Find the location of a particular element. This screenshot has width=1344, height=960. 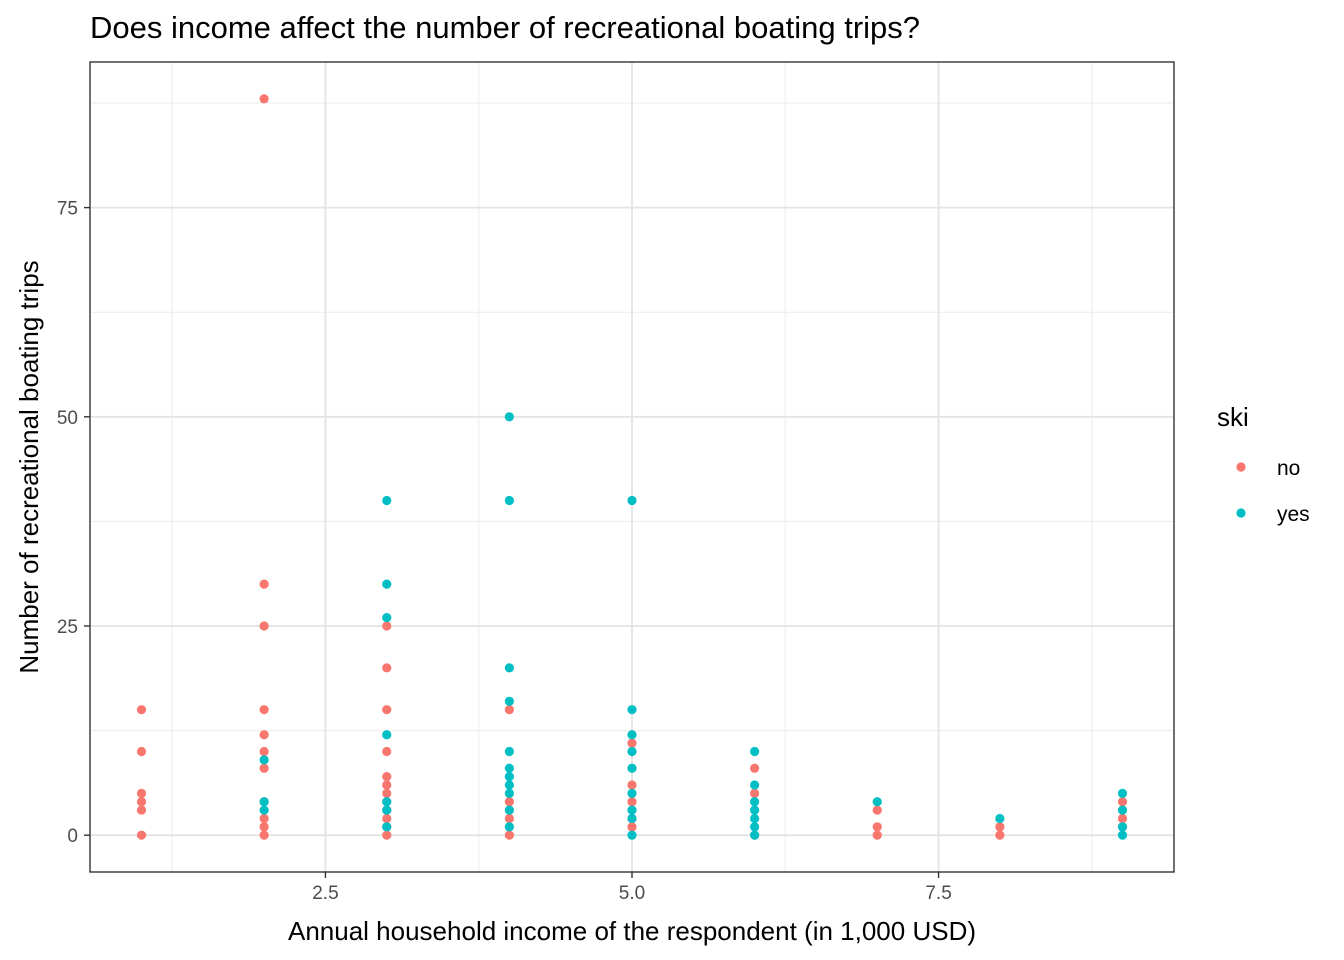

legend-key-no is located at coordinates (1241, 467).